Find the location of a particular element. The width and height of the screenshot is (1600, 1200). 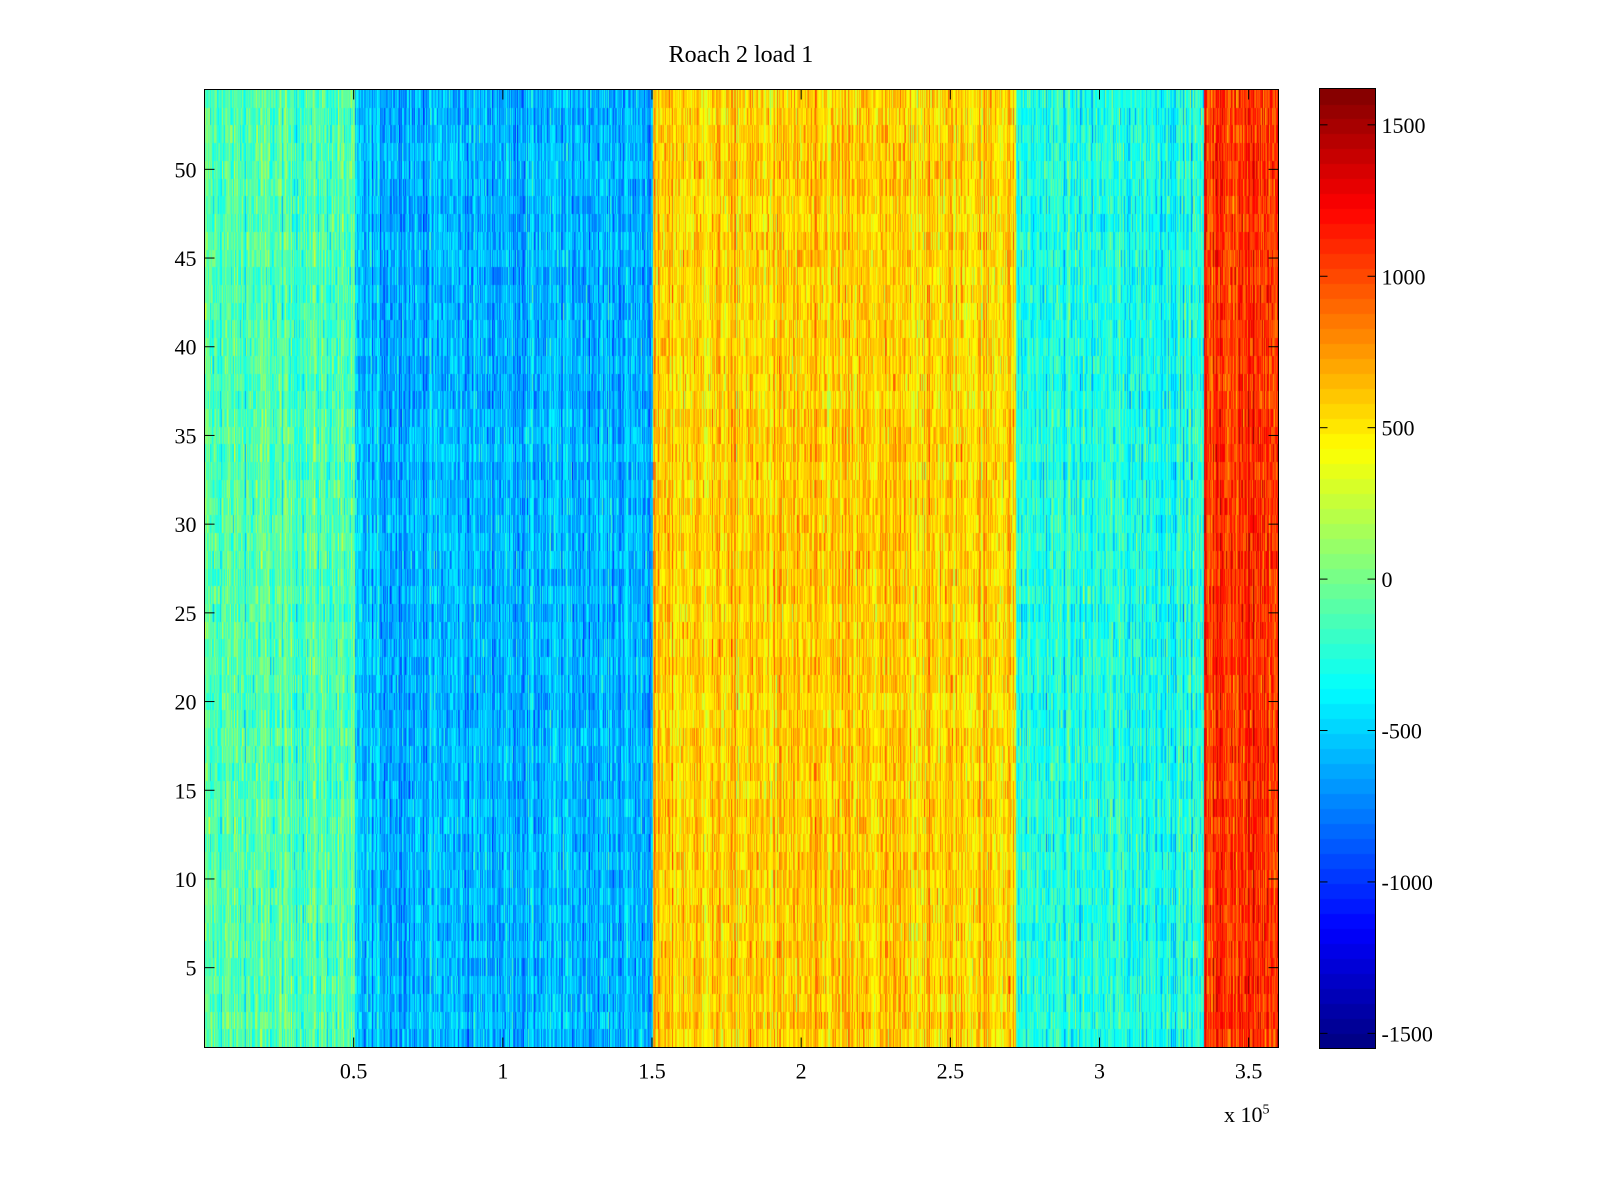

colorbar-image is located at coordinates (1347, 568).